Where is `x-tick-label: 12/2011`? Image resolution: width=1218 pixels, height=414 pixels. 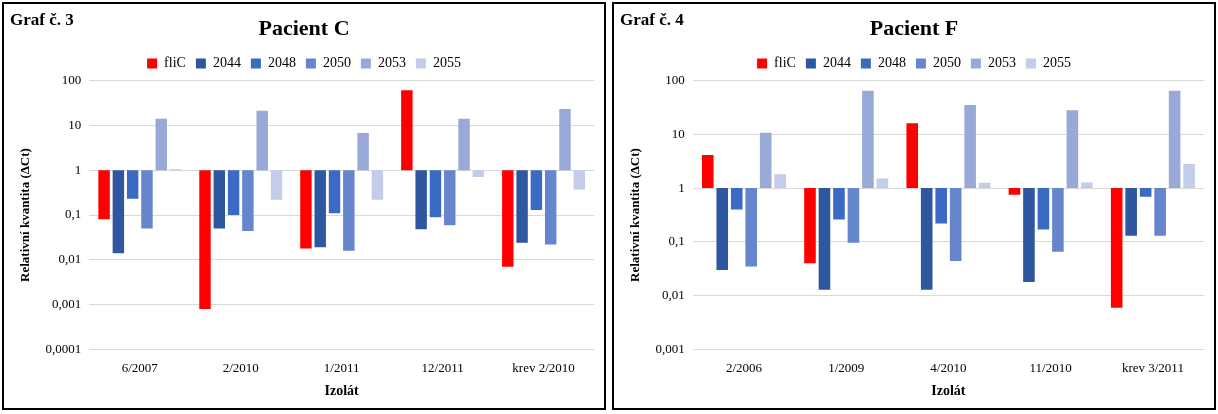
x-tick-label: 12/2011 is located at coordinates (442, 367).